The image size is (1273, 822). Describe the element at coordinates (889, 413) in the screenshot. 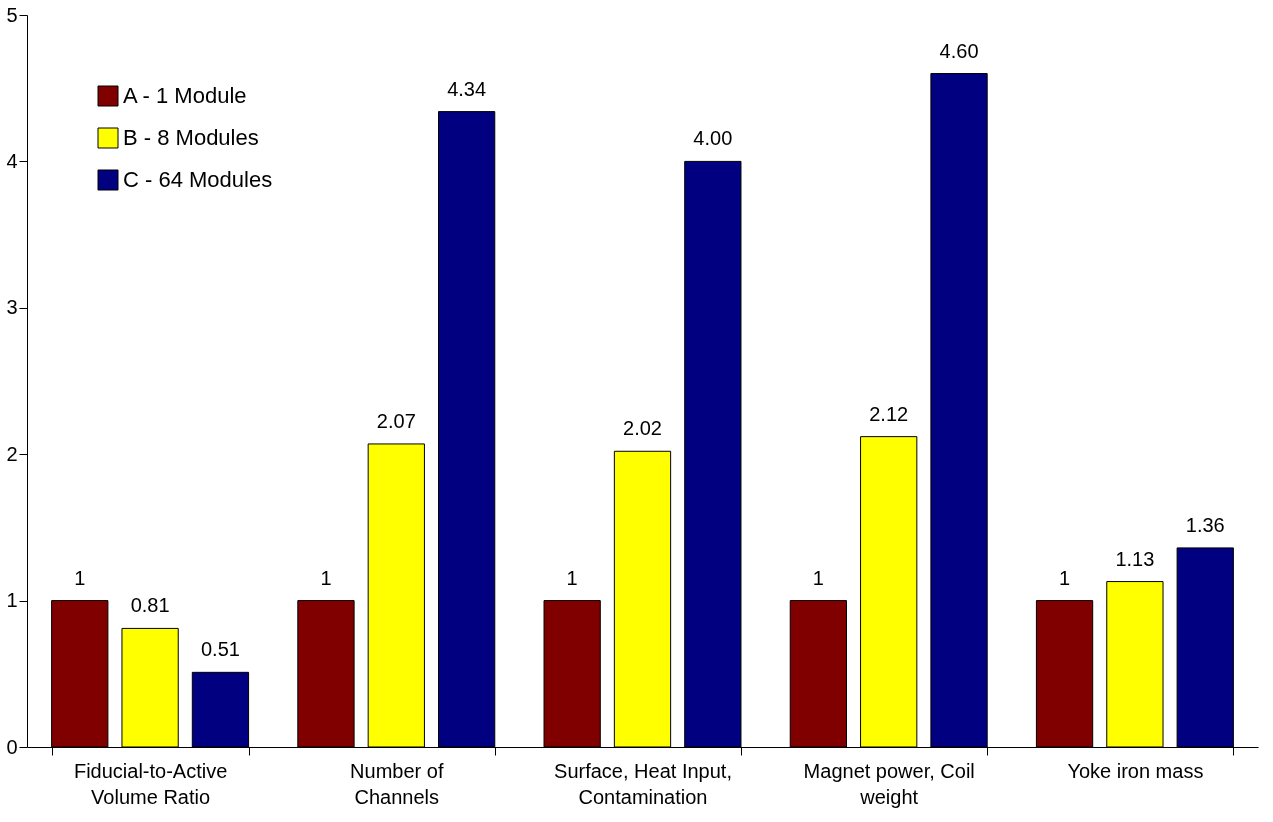

I see `data-label: 2.12` at that location.